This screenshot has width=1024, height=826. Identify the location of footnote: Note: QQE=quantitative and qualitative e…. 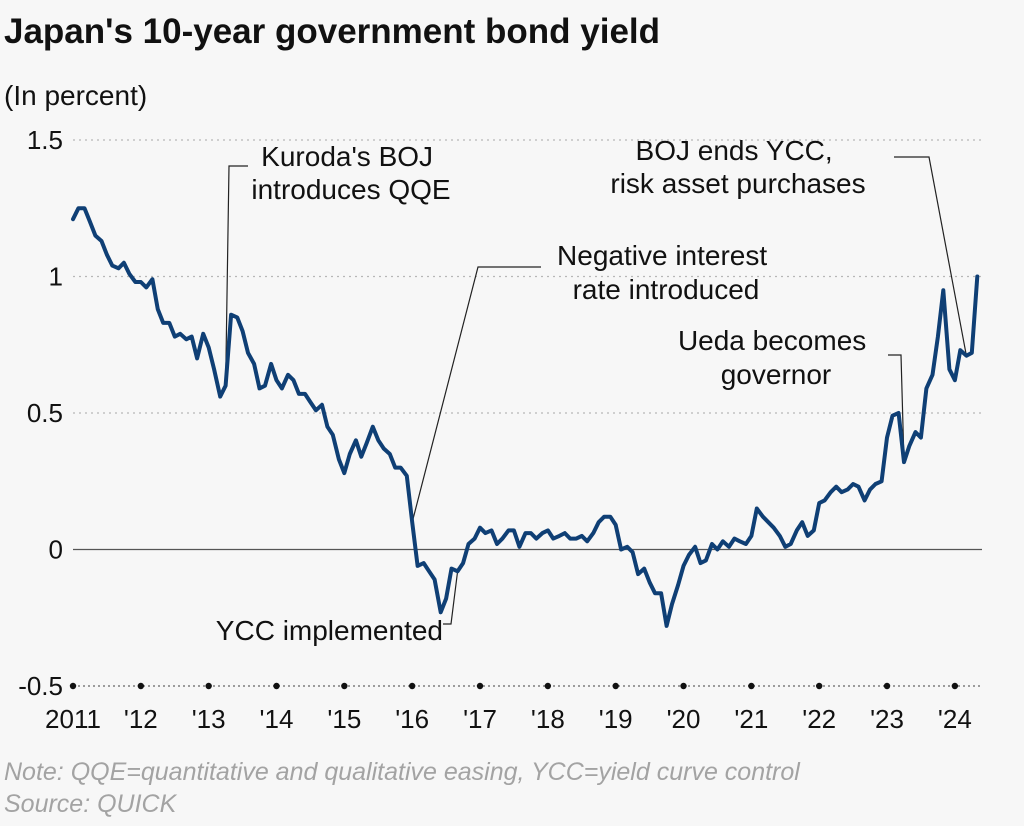
(402, 772).